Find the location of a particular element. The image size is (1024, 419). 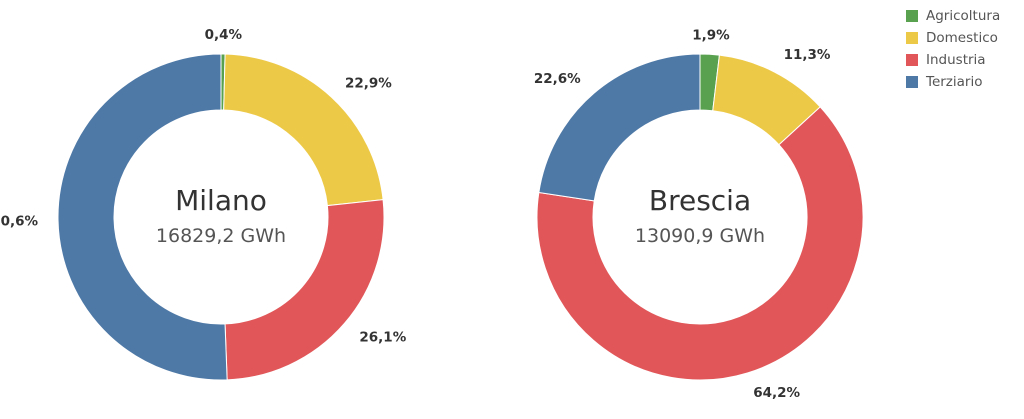

data-label: 22,9% is located at coordinates (368, 83).